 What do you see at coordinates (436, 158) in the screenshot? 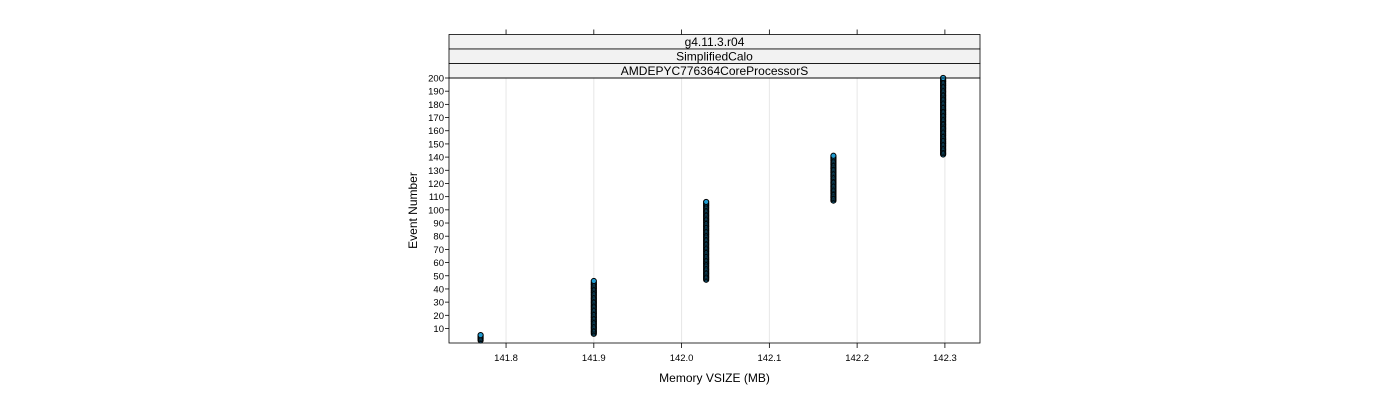
I see `y-tick-label-13: 140` at bounding box center [436, 158].